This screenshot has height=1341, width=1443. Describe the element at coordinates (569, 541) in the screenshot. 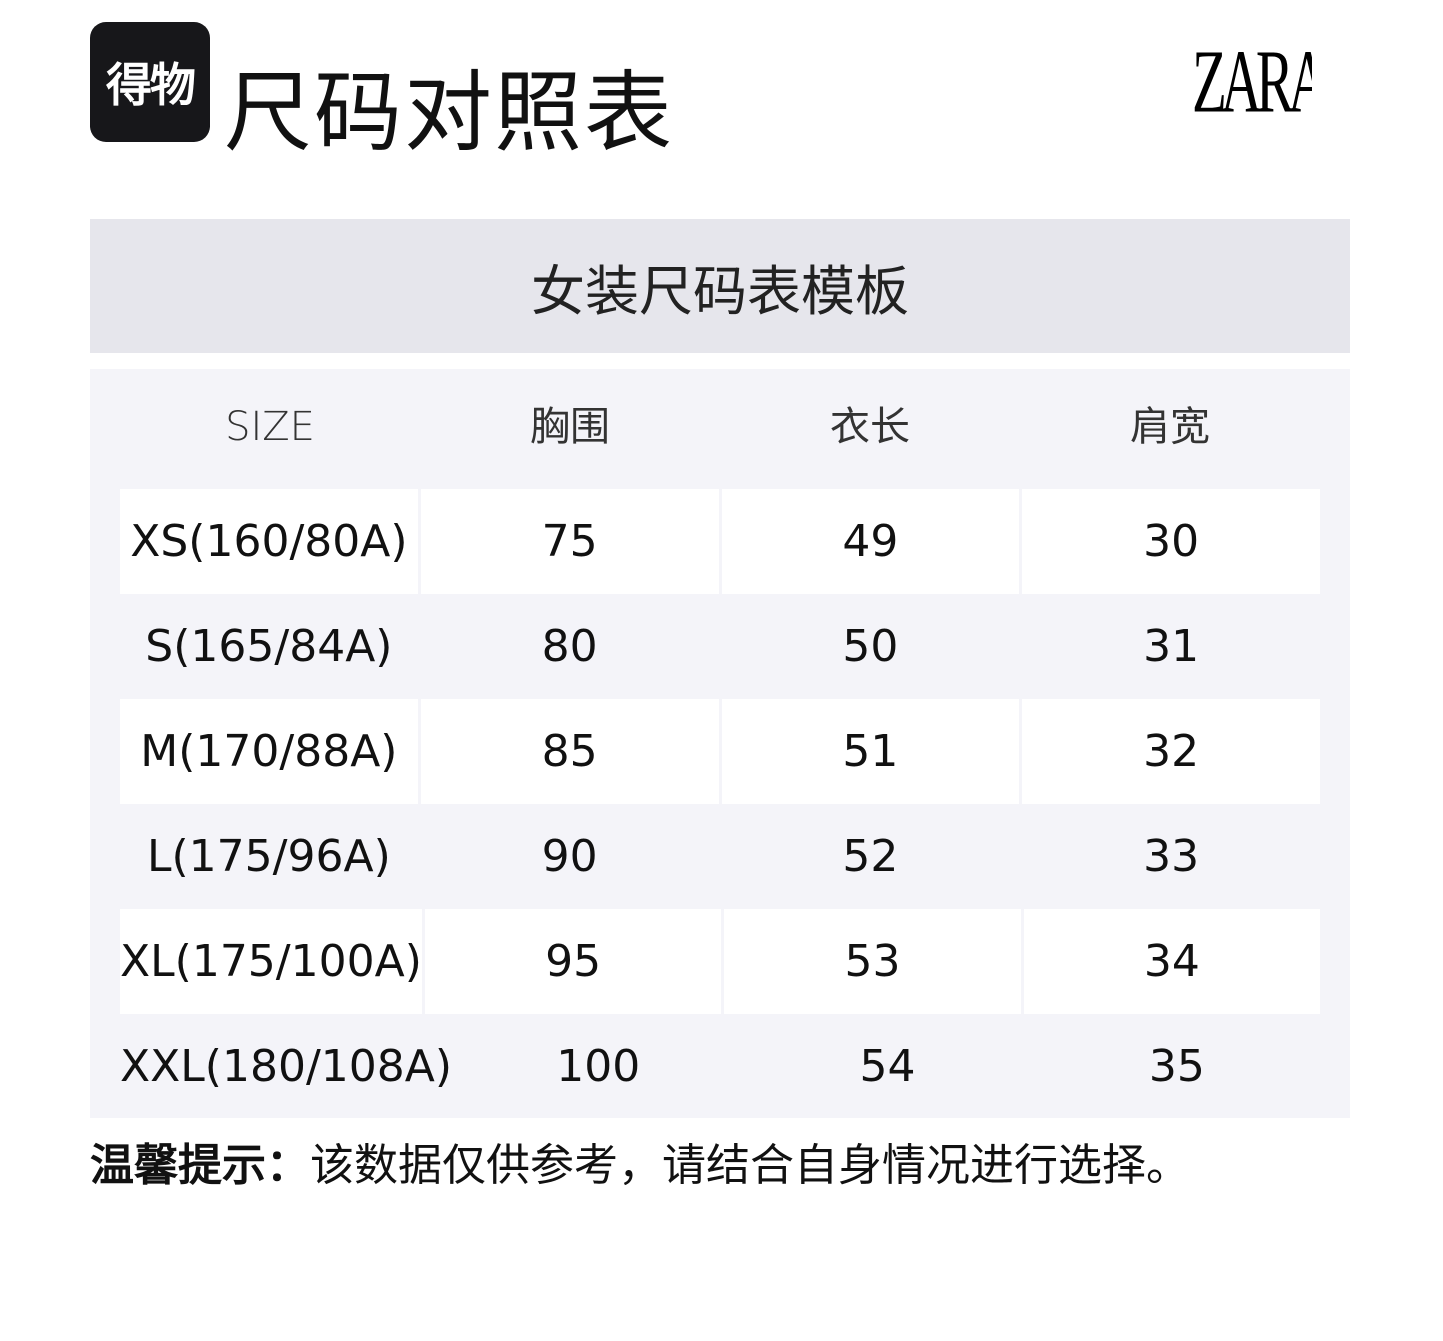

I see `table-cell: 75` at that location.